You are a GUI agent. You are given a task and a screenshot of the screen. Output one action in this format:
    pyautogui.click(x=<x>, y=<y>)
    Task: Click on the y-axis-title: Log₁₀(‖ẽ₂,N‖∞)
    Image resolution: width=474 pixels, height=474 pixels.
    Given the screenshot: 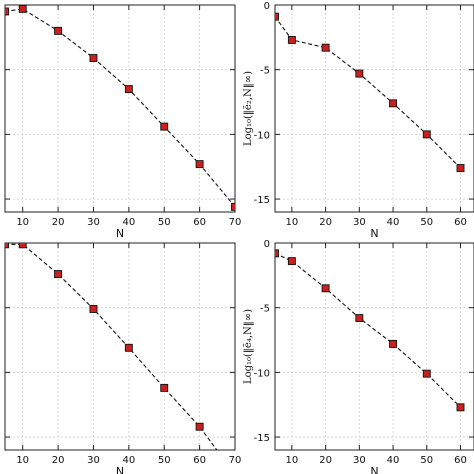 What is the action you would take?
    pyautogui.click(x=248, y=108)
    